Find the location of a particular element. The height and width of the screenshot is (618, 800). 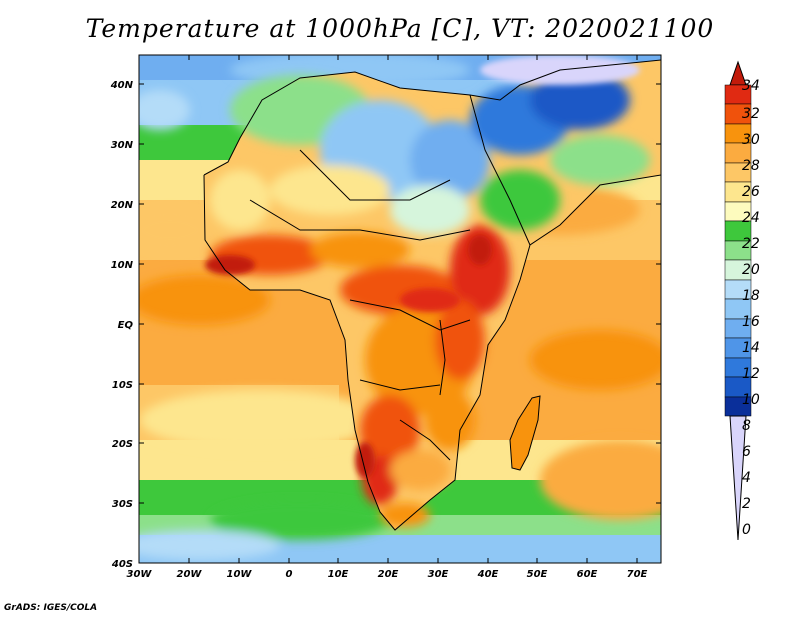

lon-label: 0 is located at coordinates (289, 574).